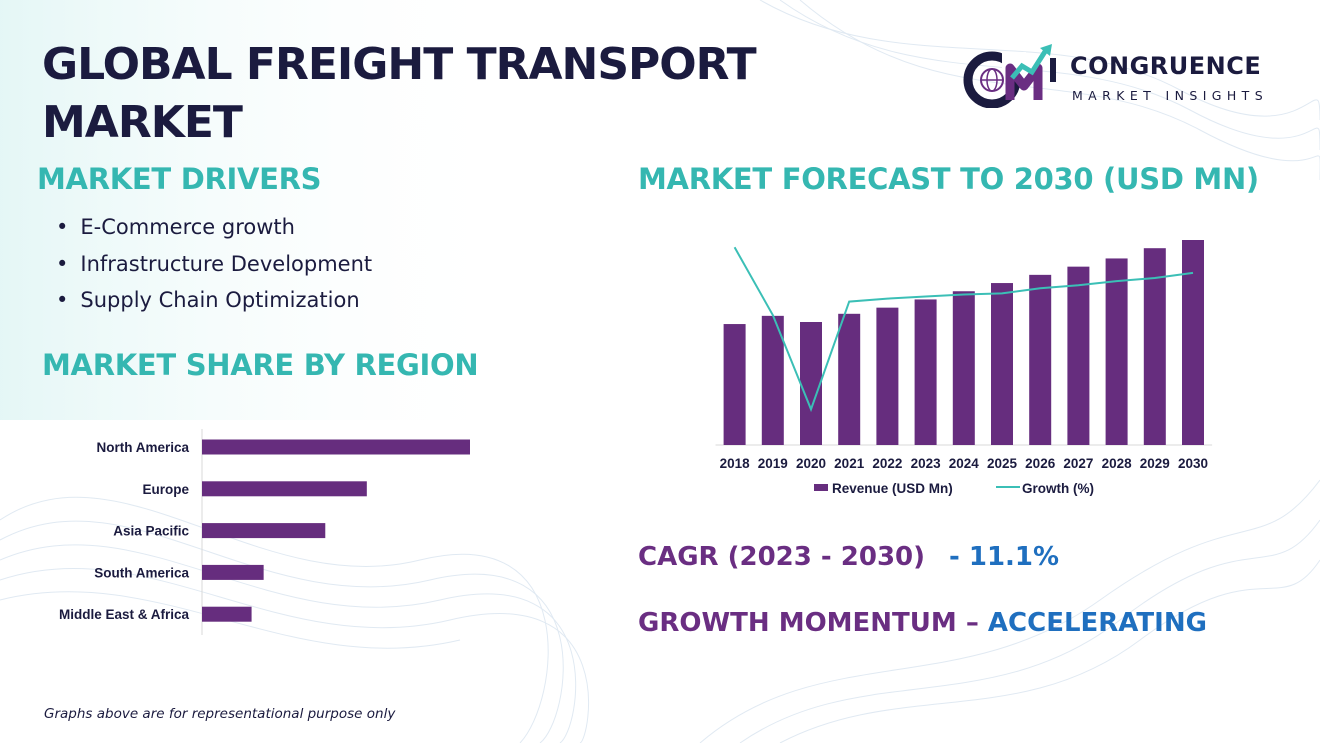 The height and width of the screenshot is (743, 1320). Describe the element at coordinates (1166, 66) in the screenshot. I see `logo-name: CONGRUENCE` at that location.